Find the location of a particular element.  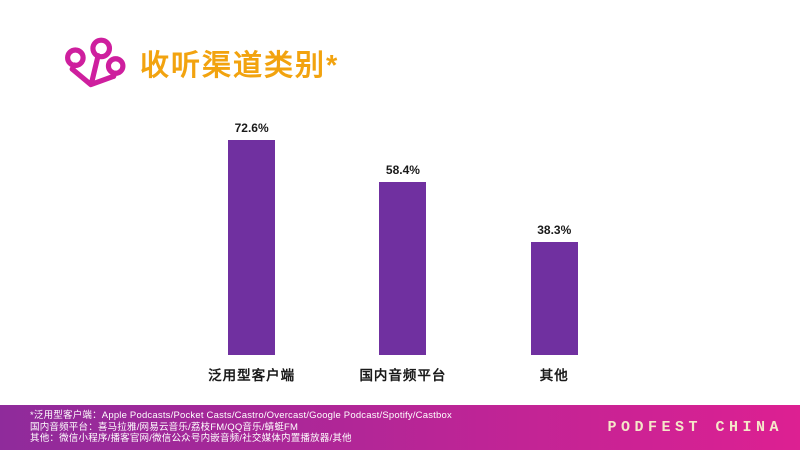

ribbon-knot-icon is located at coordinates (95, 62).